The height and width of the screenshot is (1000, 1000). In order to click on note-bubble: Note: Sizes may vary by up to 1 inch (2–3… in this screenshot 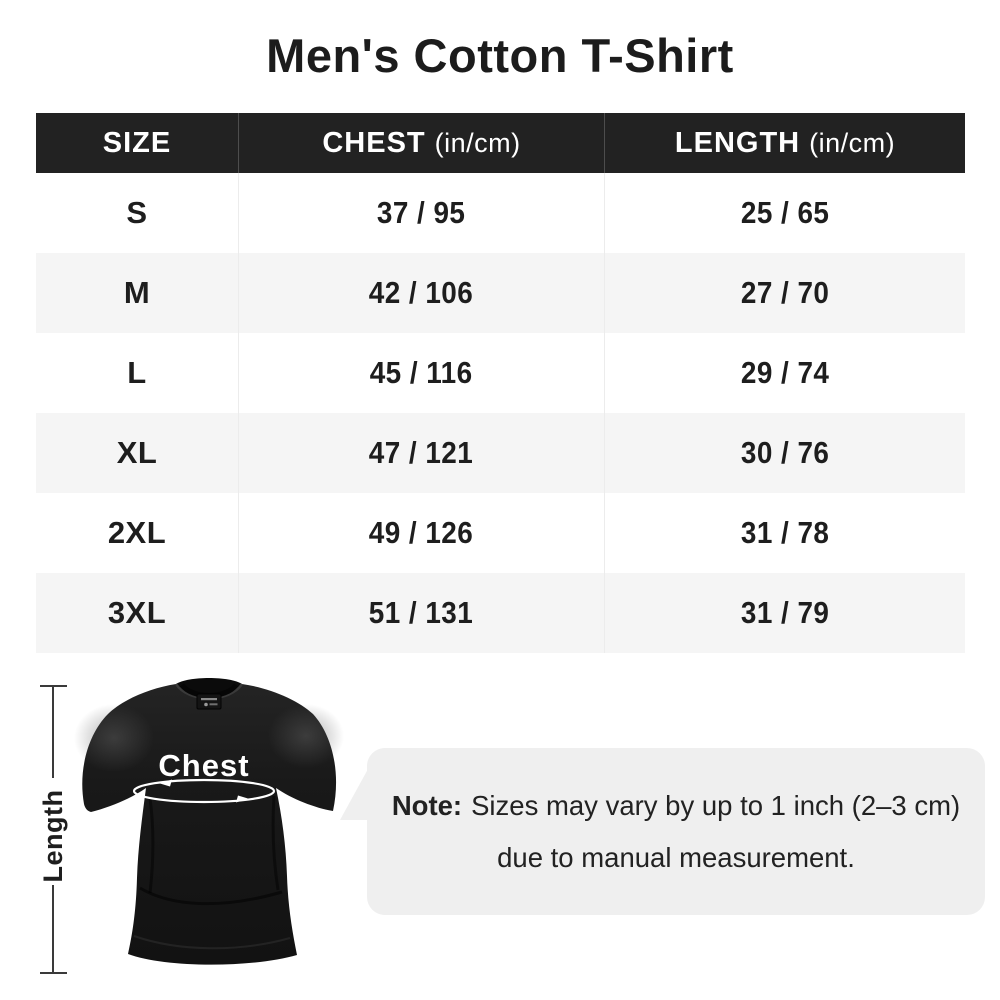, I will do `click(676, 831)`.